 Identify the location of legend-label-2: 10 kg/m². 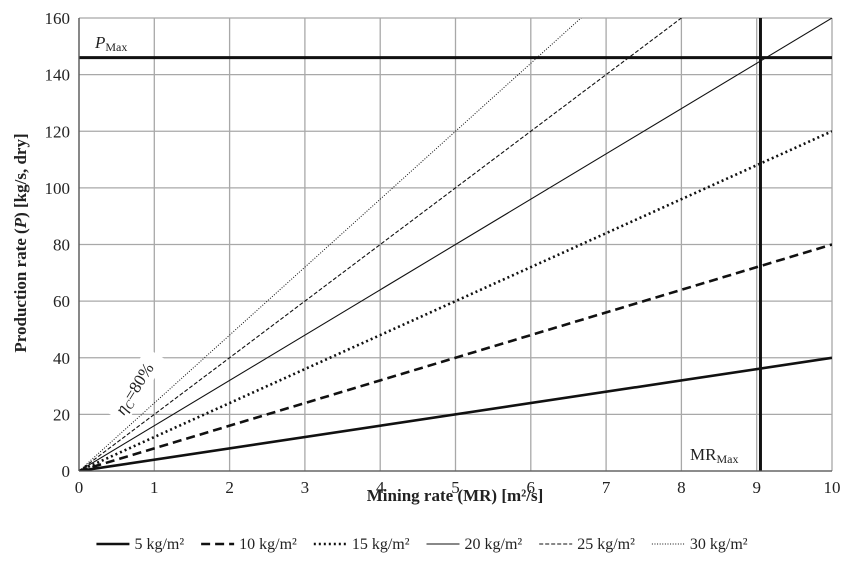
(268, 544).